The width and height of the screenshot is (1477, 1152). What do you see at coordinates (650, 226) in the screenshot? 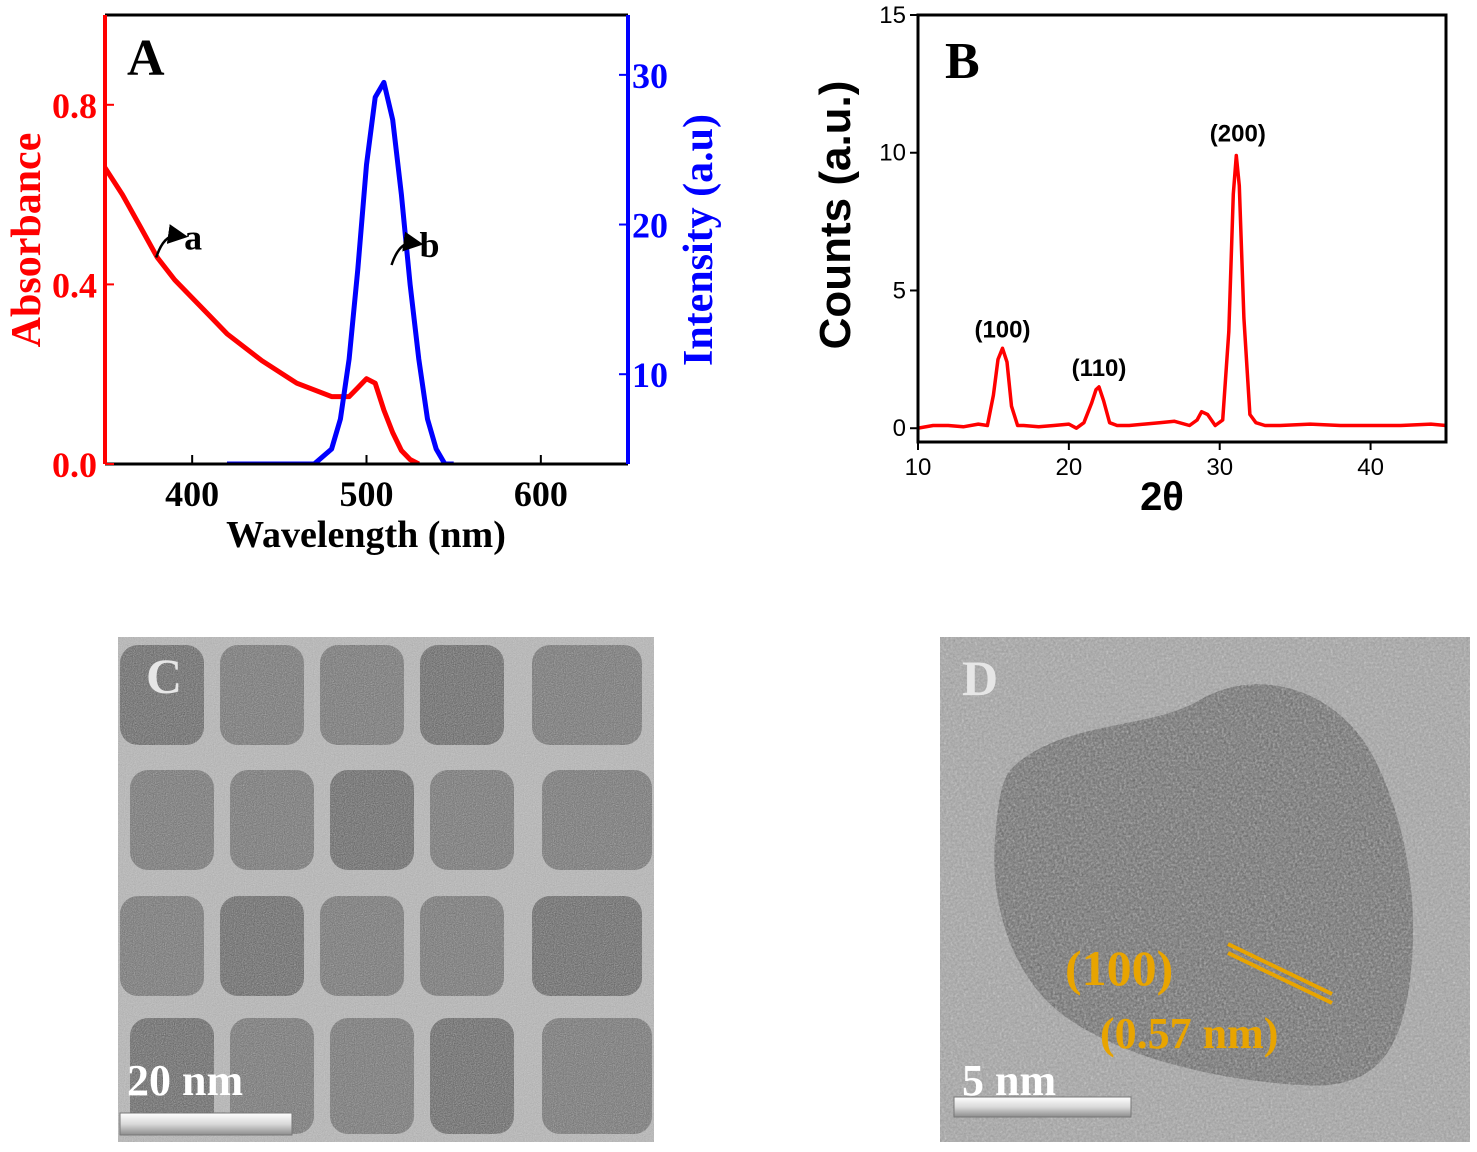
I see `panel-a-right-tick-label: 20` at bounding box center [650, 226].